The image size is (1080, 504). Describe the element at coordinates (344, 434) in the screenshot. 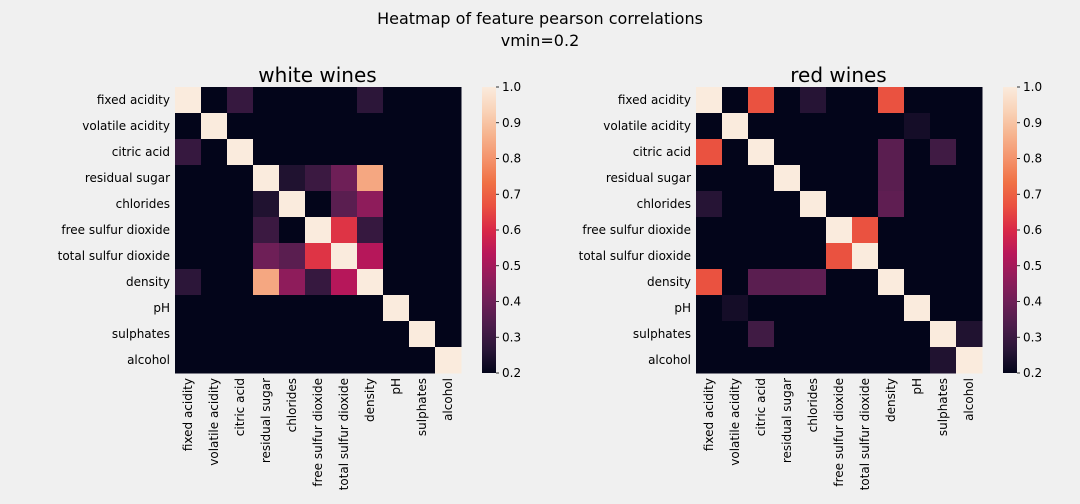

I see `x-tick-label-total-sulfur-dioxide: total sulfur dioxide` at that location.